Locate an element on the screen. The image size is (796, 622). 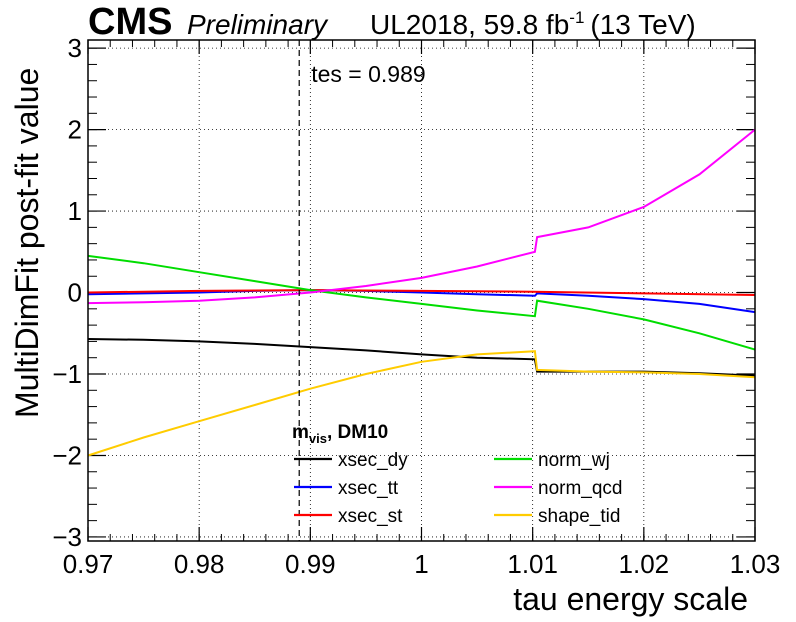
lumi-exponent: -1 is located at coordinates (576, 17).